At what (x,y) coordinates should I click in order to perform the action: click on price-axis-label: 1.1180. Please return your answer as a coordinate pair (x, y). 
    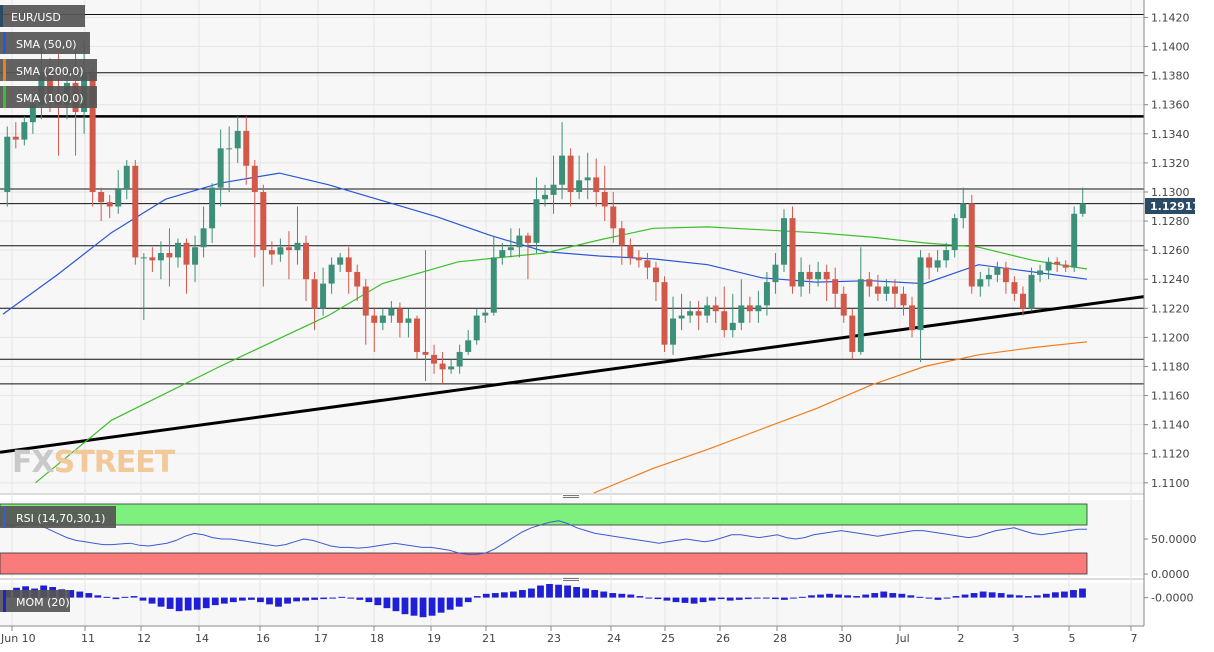
    Looking at the image, I should click on (1170, 366).